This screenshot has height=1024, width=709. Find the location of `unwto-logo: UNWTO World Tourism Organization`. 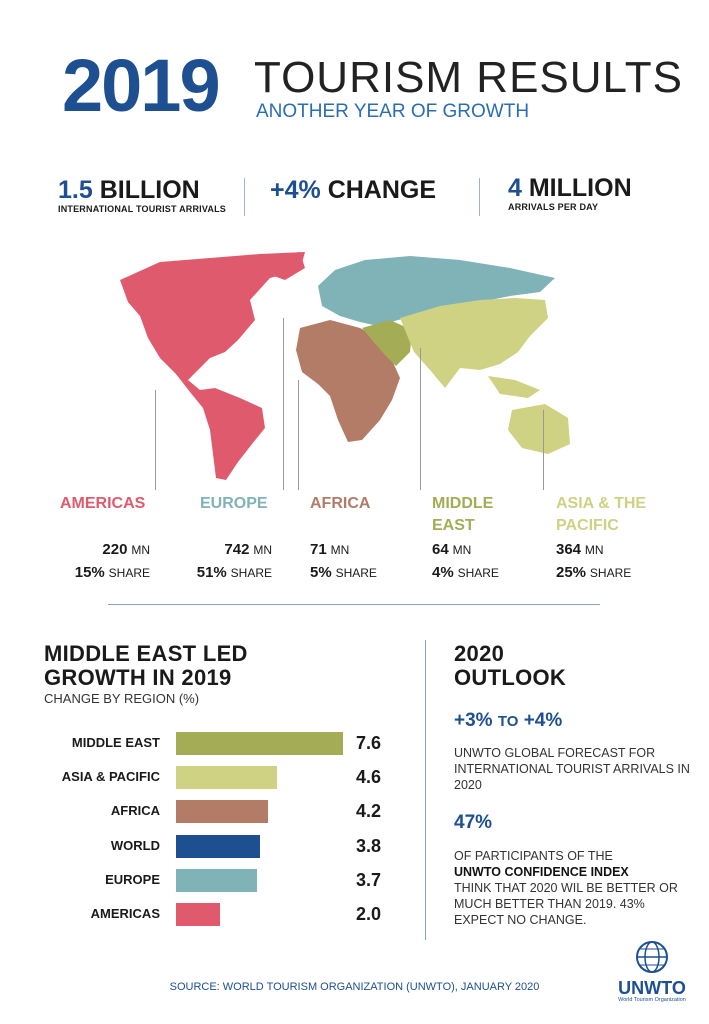

unwto-logo: UNWTO World Tourism Organization is located at coordinates (652, 971).